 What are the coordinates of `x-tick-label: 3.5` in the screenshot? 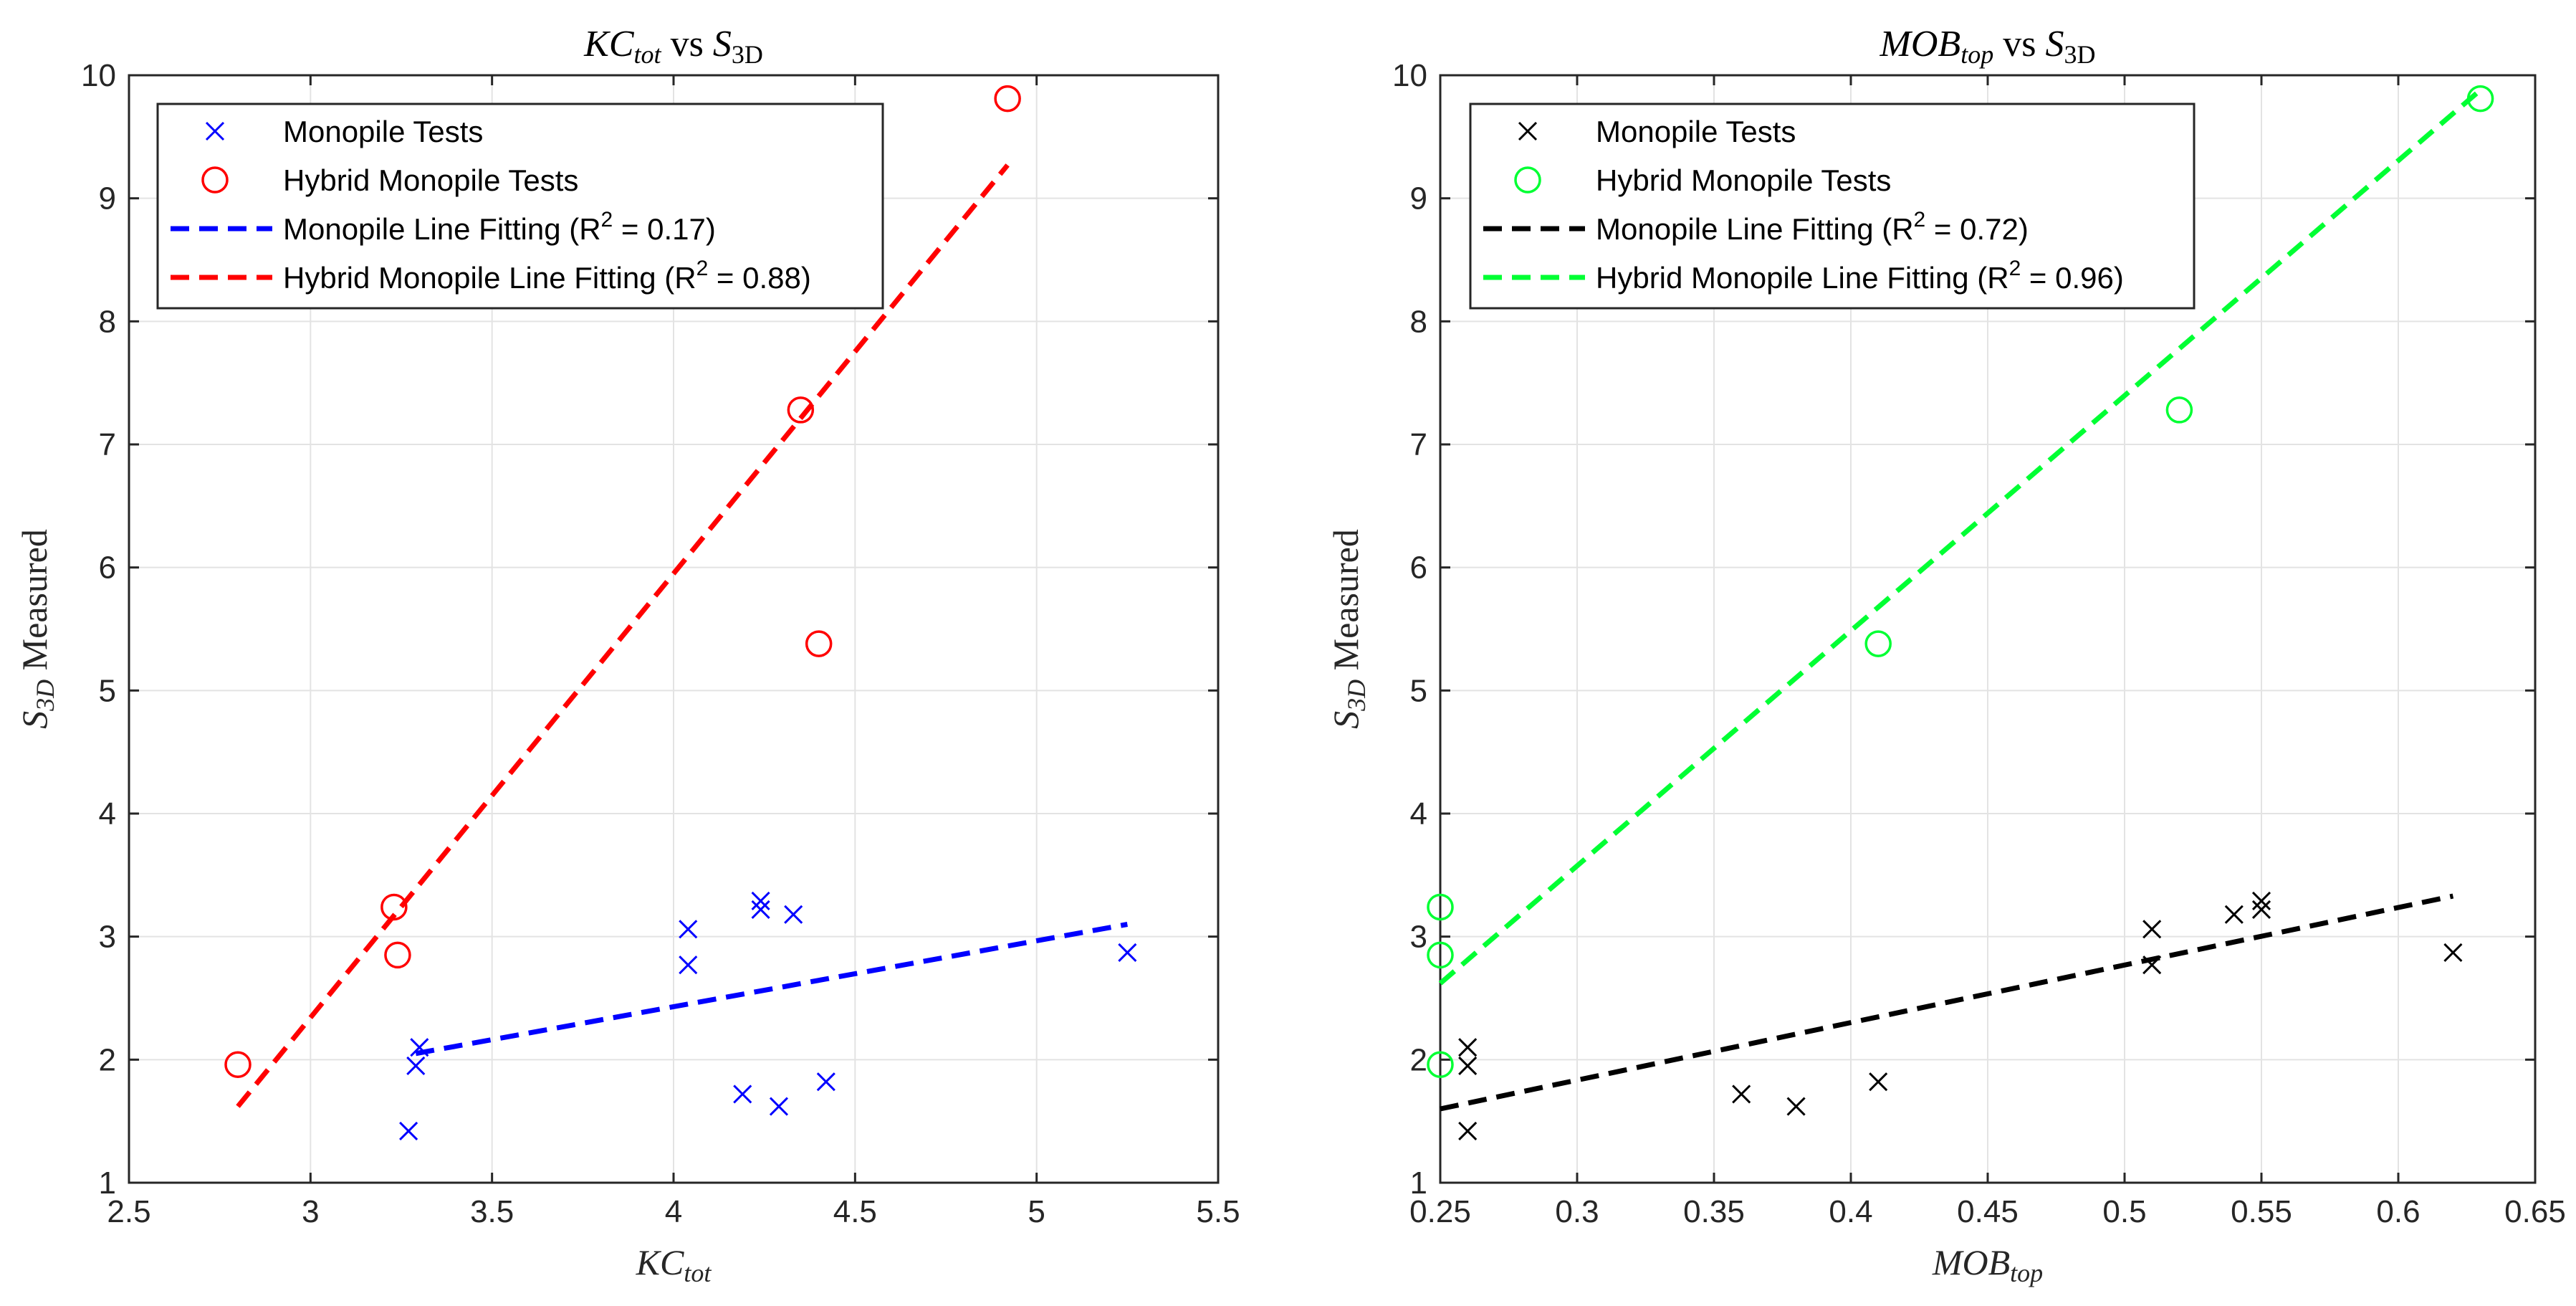 It's located at (492, 1211).